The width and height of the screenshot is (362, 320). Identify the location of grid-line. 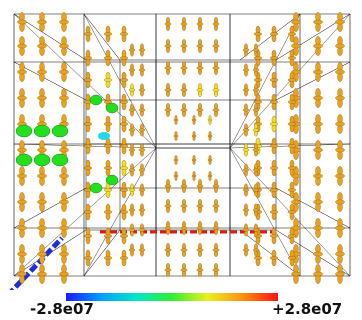
(102, 253).